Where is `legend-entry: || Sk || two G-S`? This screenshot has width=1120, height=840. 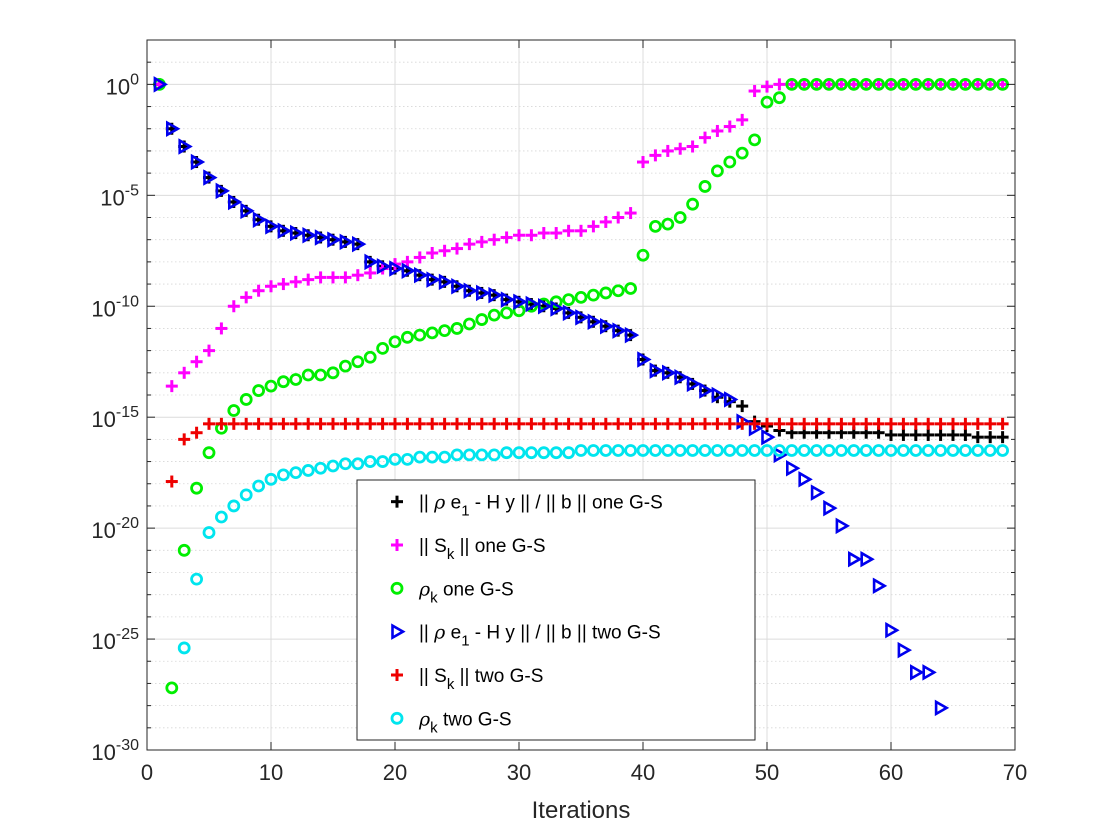
legend-entry: || Sk || two G-S is located at coordinates (467, 679).